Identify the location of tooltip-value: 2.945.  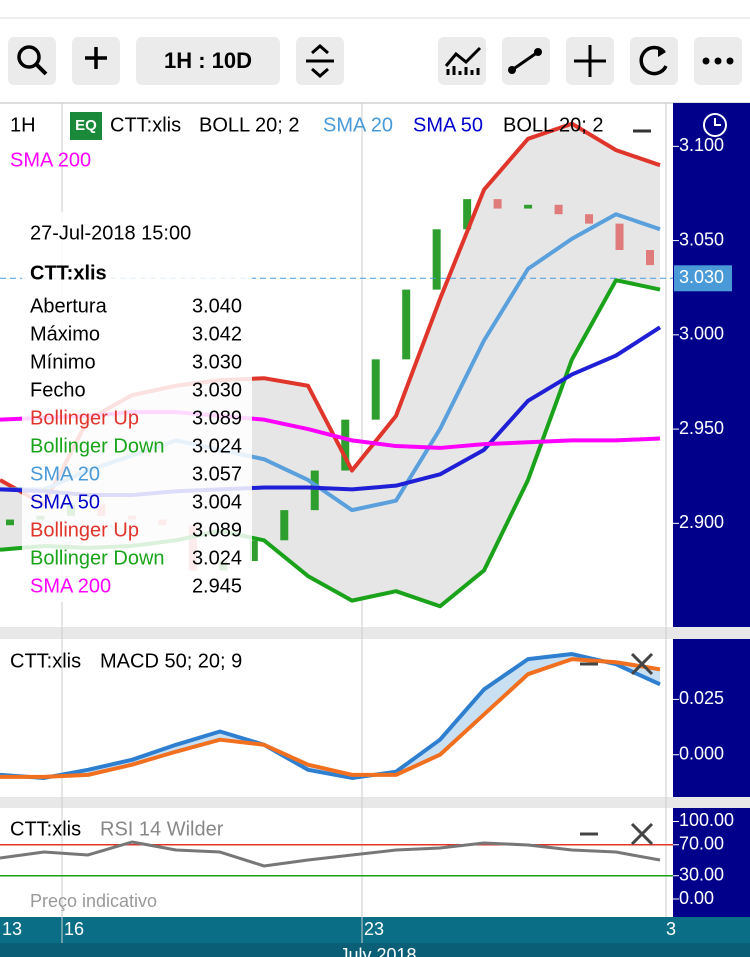
(217, 586).